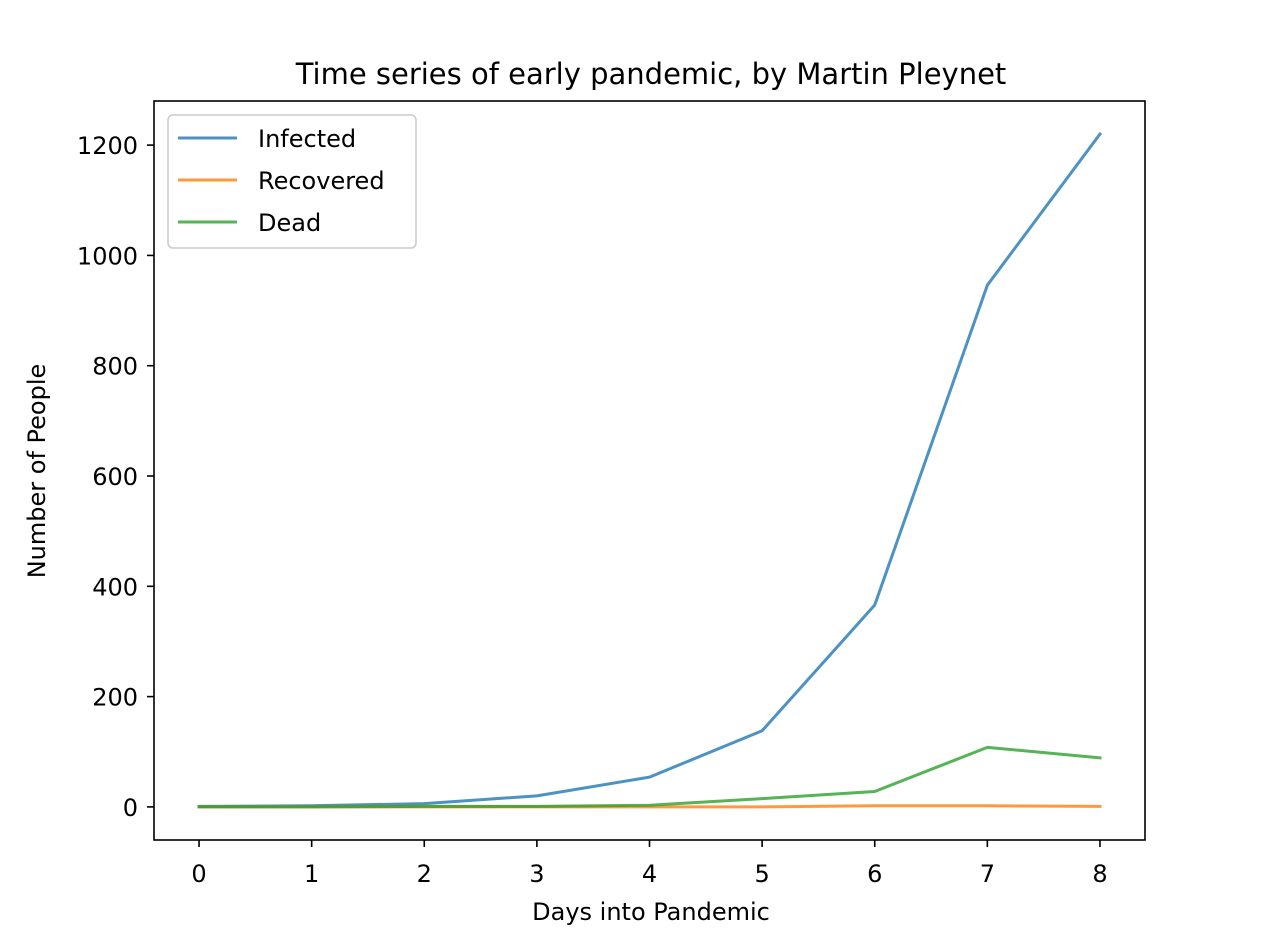 The width and height of the screenshot is (1270, 944). What do you see at coordinates (115, 477) in the screenshot?
I see `y-tick-label: 600` at bounding box center [115, 477].